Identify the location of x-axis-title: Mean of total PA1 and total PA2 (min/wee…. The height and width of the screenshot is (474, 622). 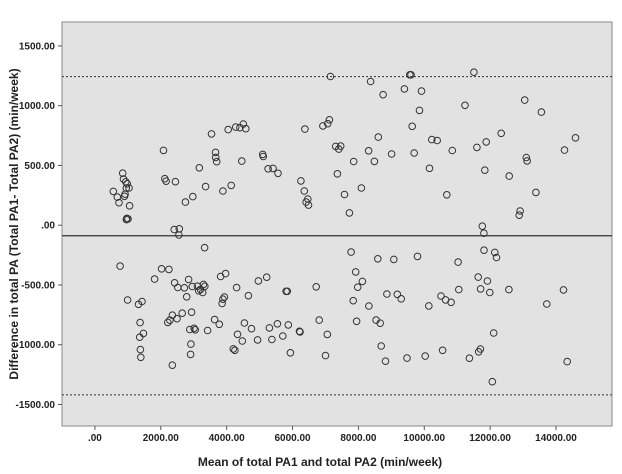
(320, 462).